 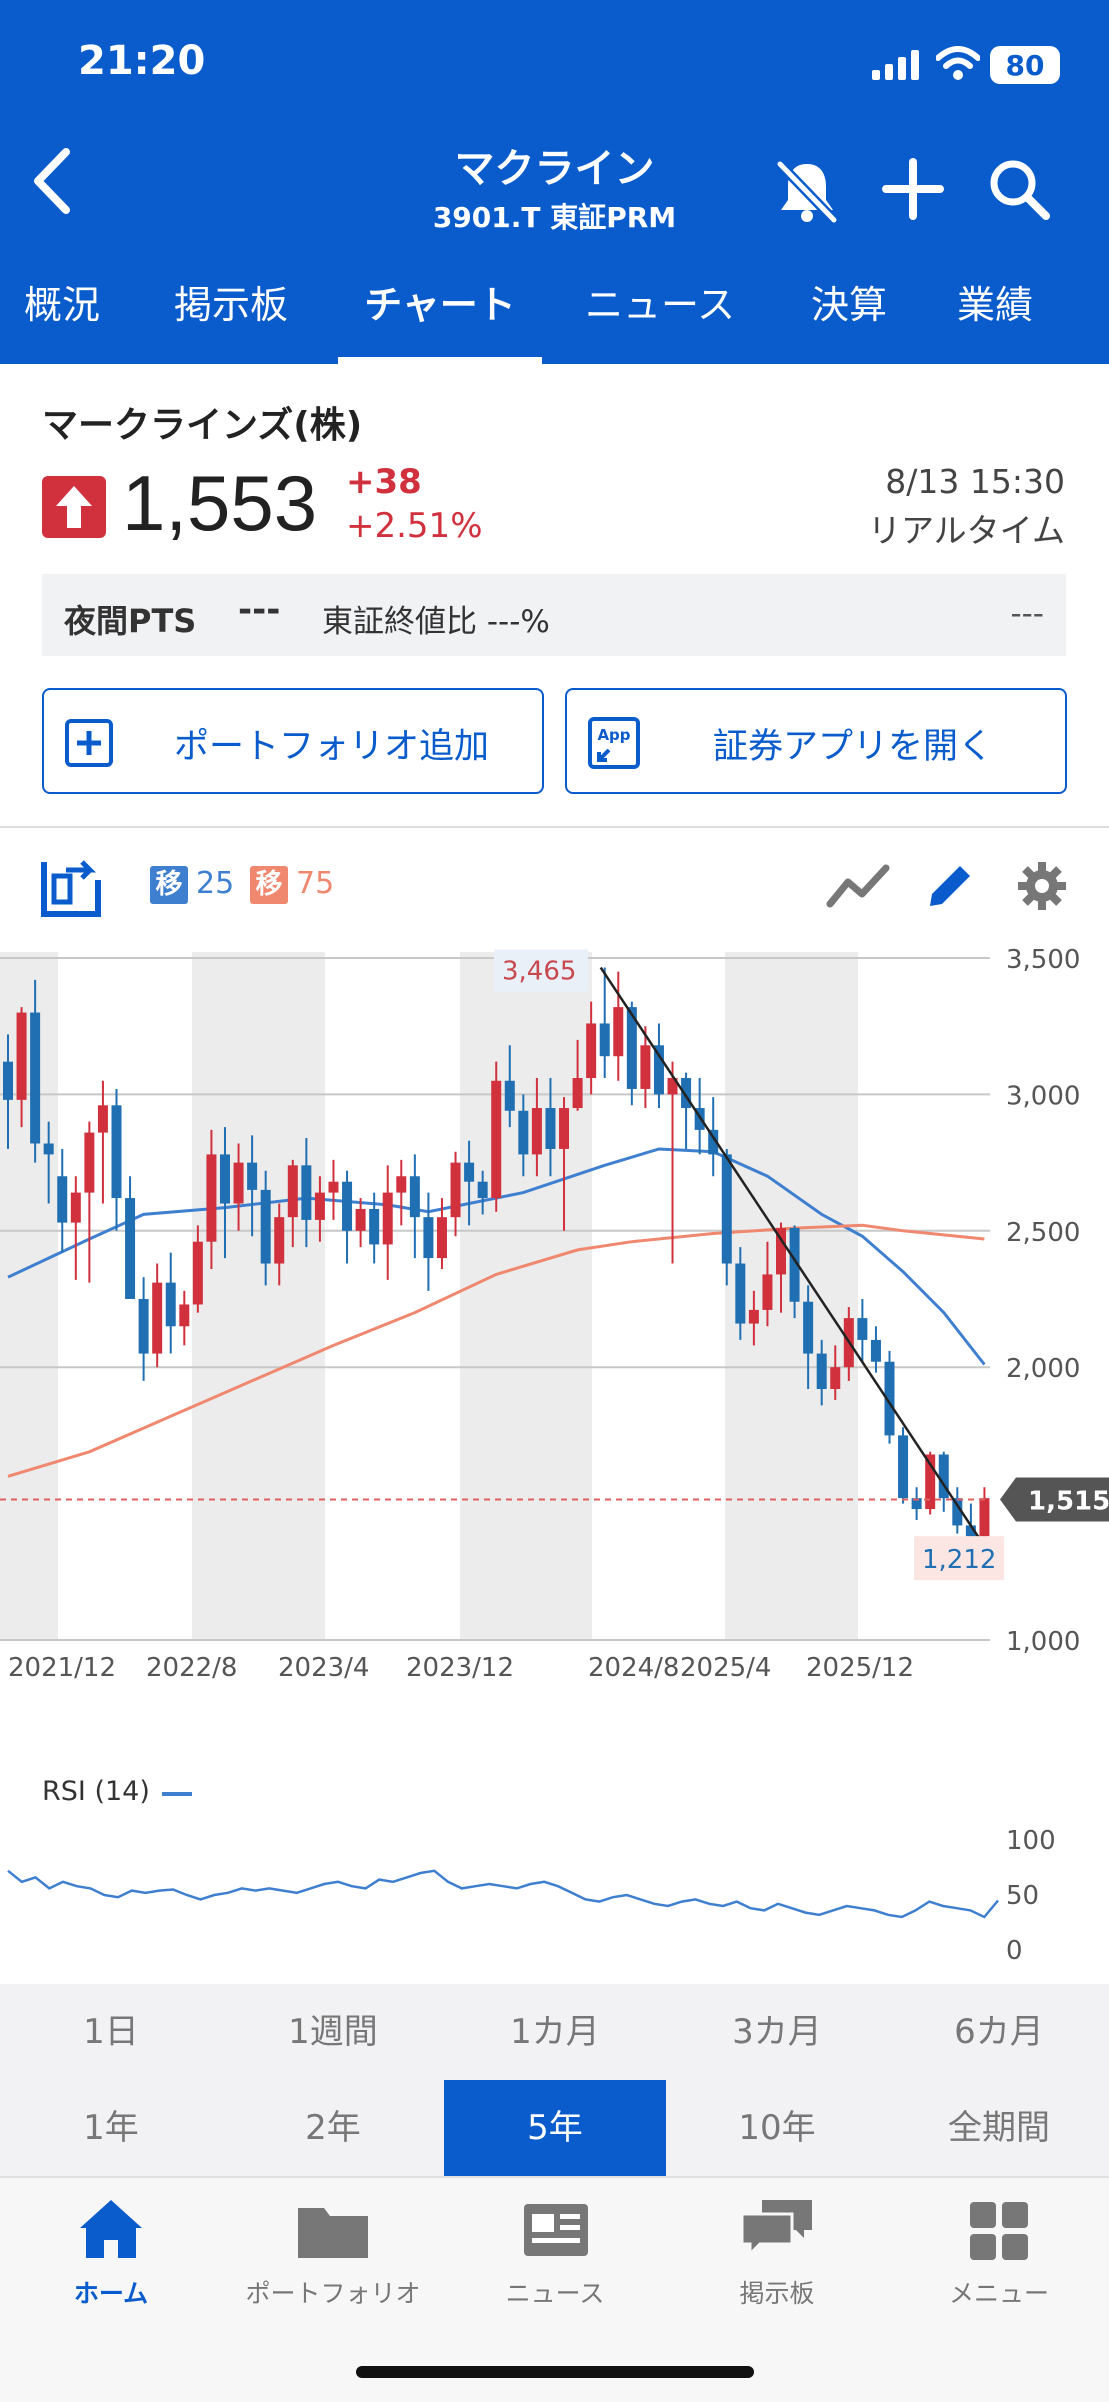 I want to click on ma25-value: 25, so click(x=215, y=883).